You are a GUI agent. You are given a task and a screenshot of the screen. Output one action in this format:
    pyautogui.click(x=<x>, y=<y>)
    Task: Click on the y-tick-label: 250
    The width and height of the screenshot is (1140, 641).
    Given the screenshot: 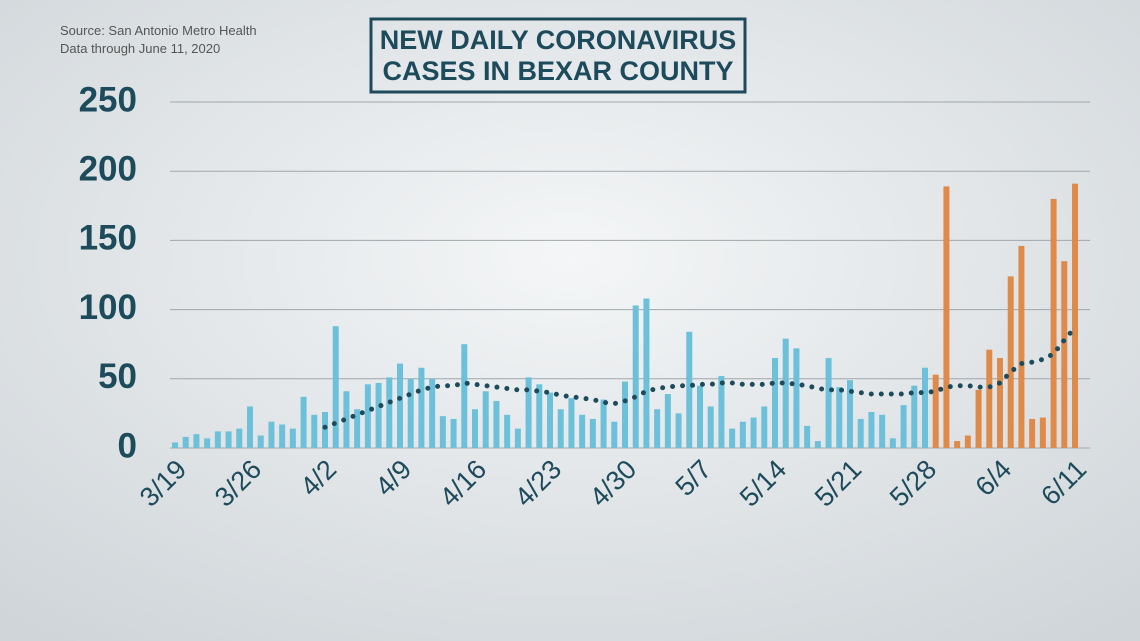 What is the action you would take?
    pyautogui.click(x=108, y=99)
    